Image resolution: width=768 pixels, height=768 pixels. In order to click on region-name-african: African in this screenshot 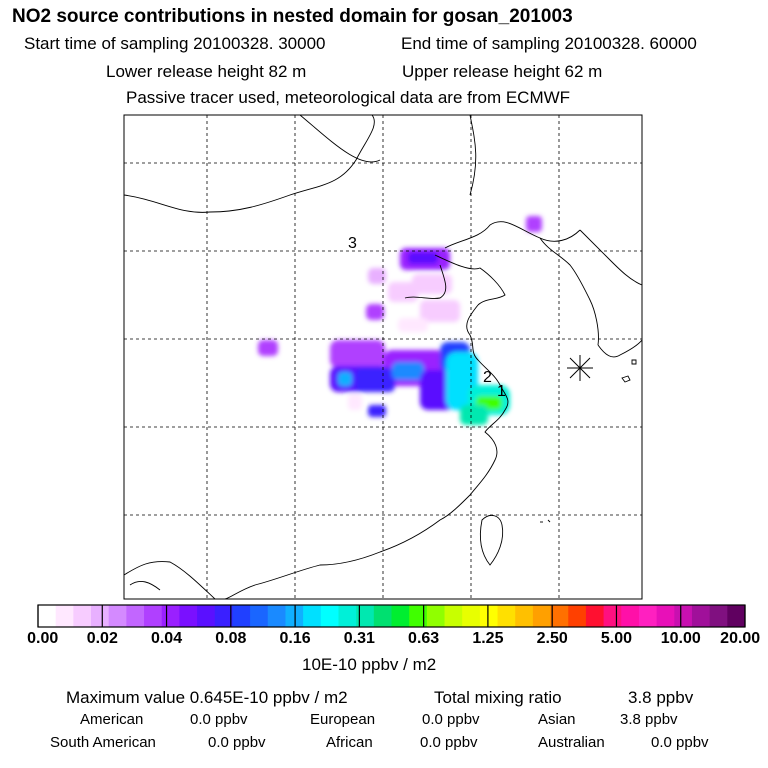, I will do `click(349, 742)`.